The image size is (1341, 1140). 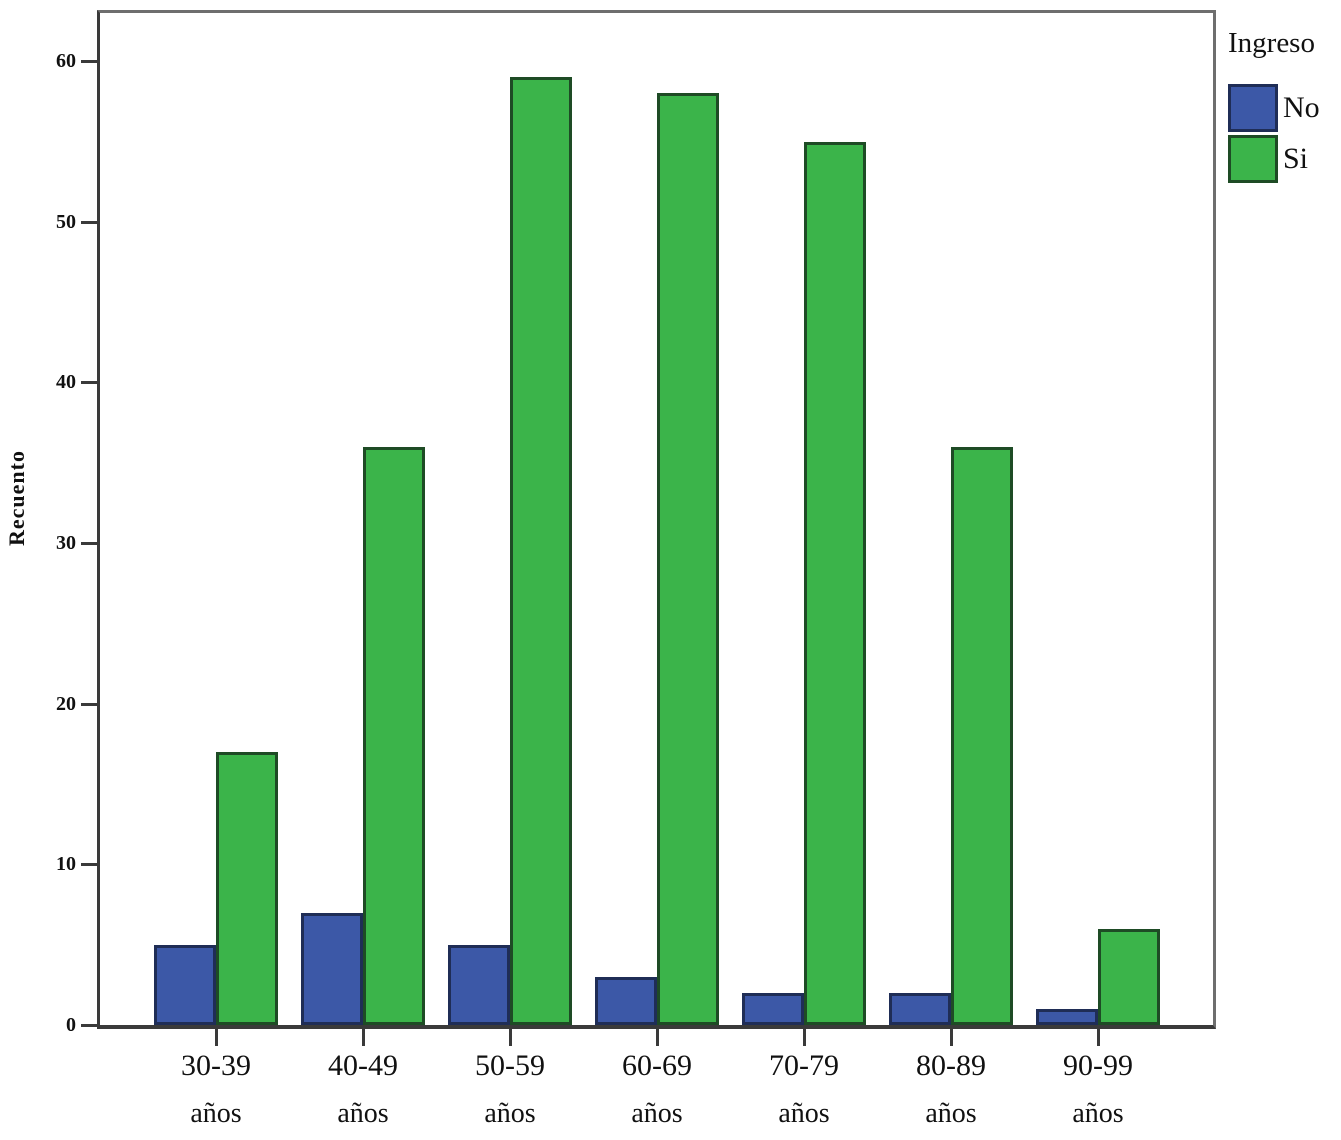 What do you see at coordinates (1098, 1089) in the screenshot?
I see `x-category-label-90-99: 90-99 años` at bounding box center [1098, 1089].